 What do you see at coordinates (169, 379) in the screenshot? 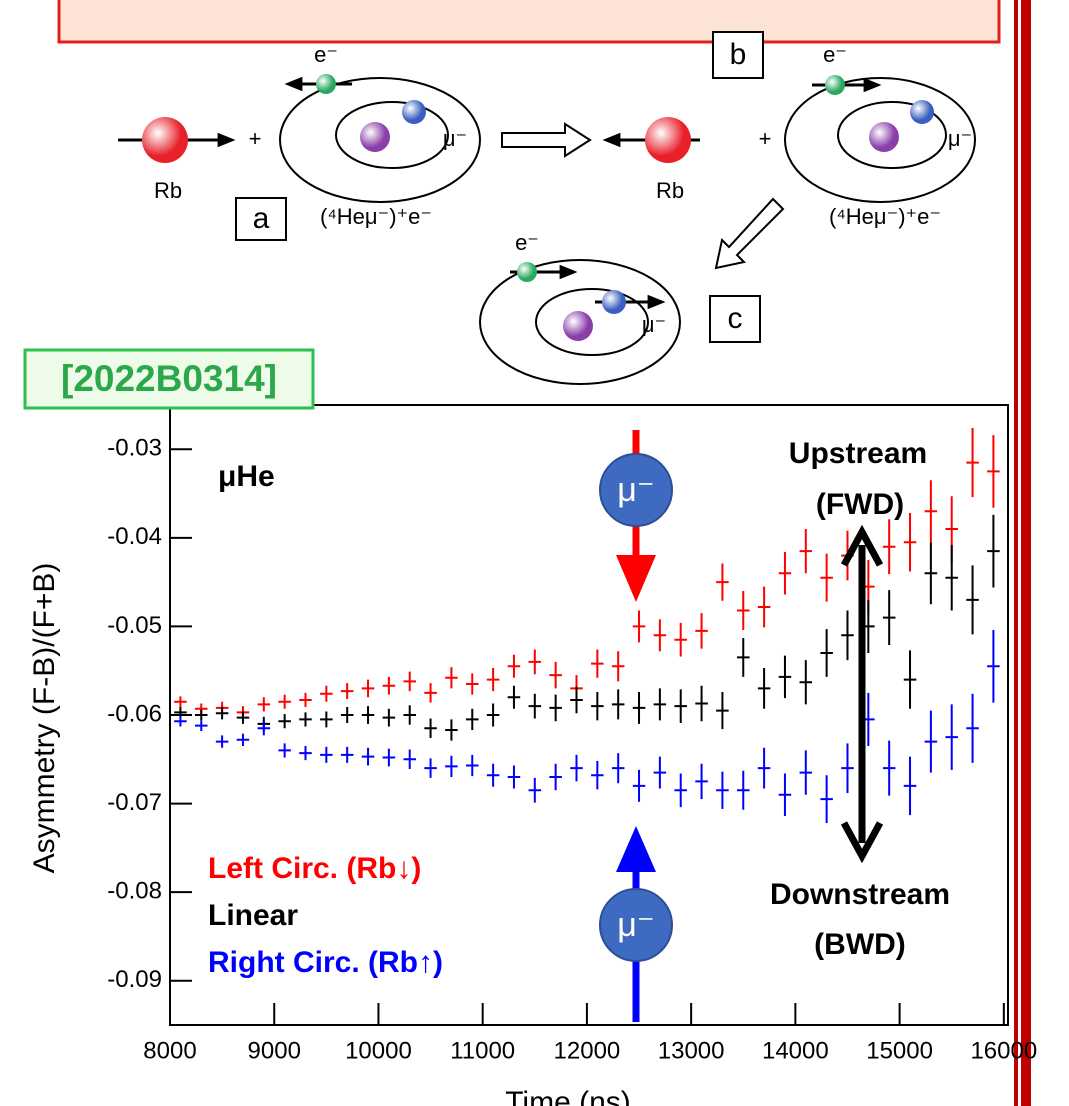
I see `run-id-box` at bounding box center [169, 379].